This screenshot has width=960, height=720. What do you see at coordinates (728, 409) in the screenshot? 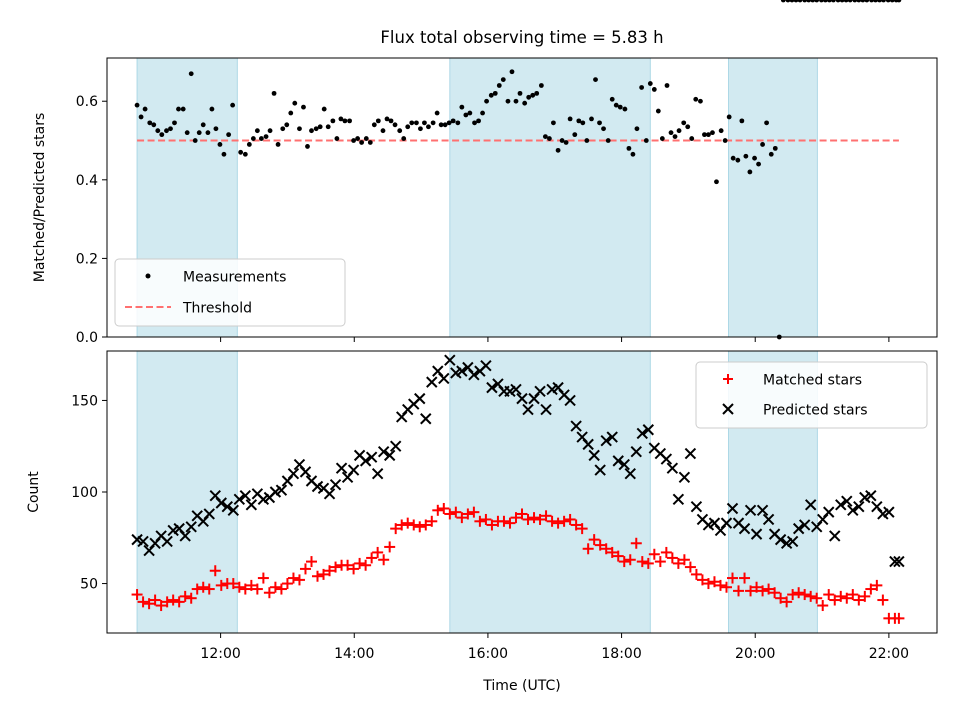
I see `predicted-legend-marker` at bounding box center [728, 409].